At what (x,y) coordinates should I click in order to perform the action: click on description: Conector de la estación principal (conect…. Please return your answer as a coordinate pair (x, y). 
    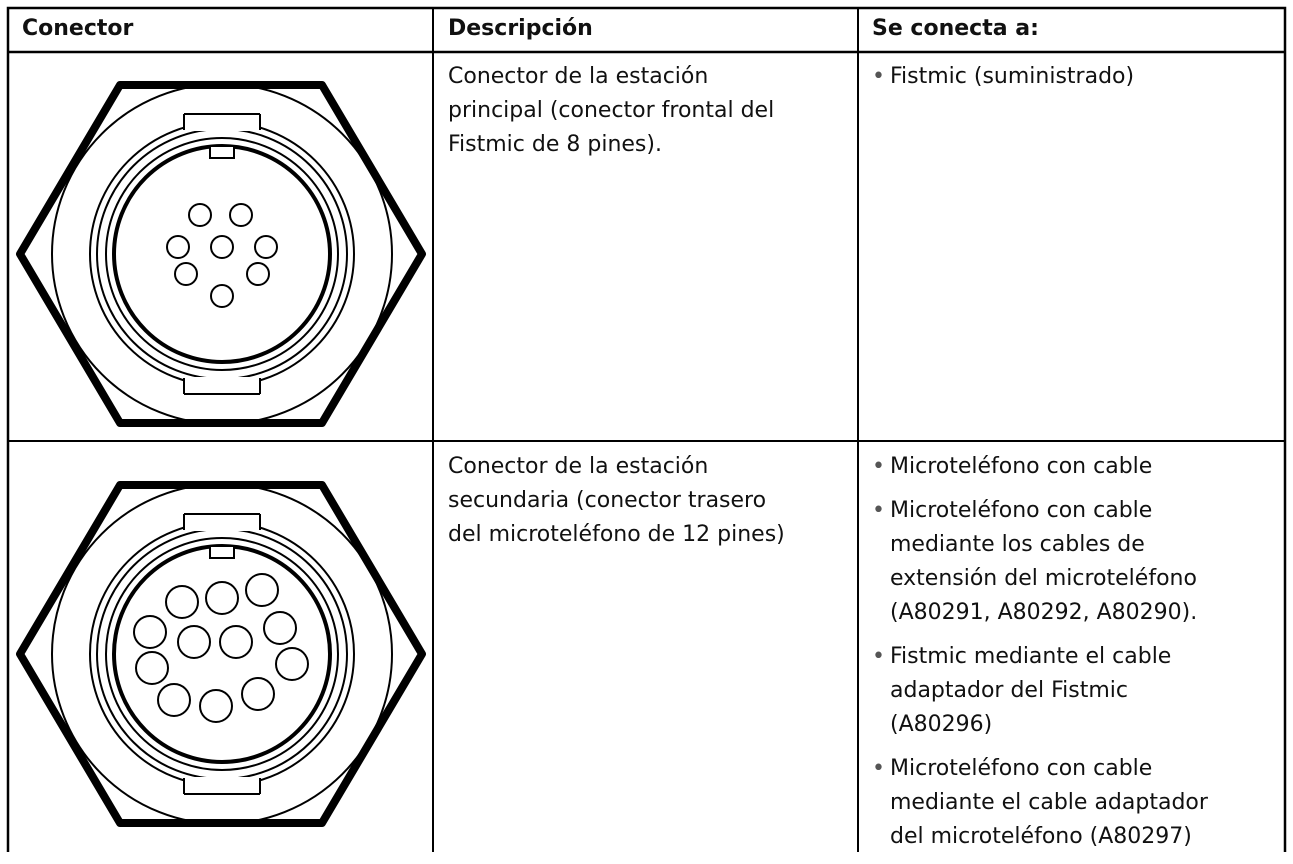
    Looking at the image, I should click on (611, 111).